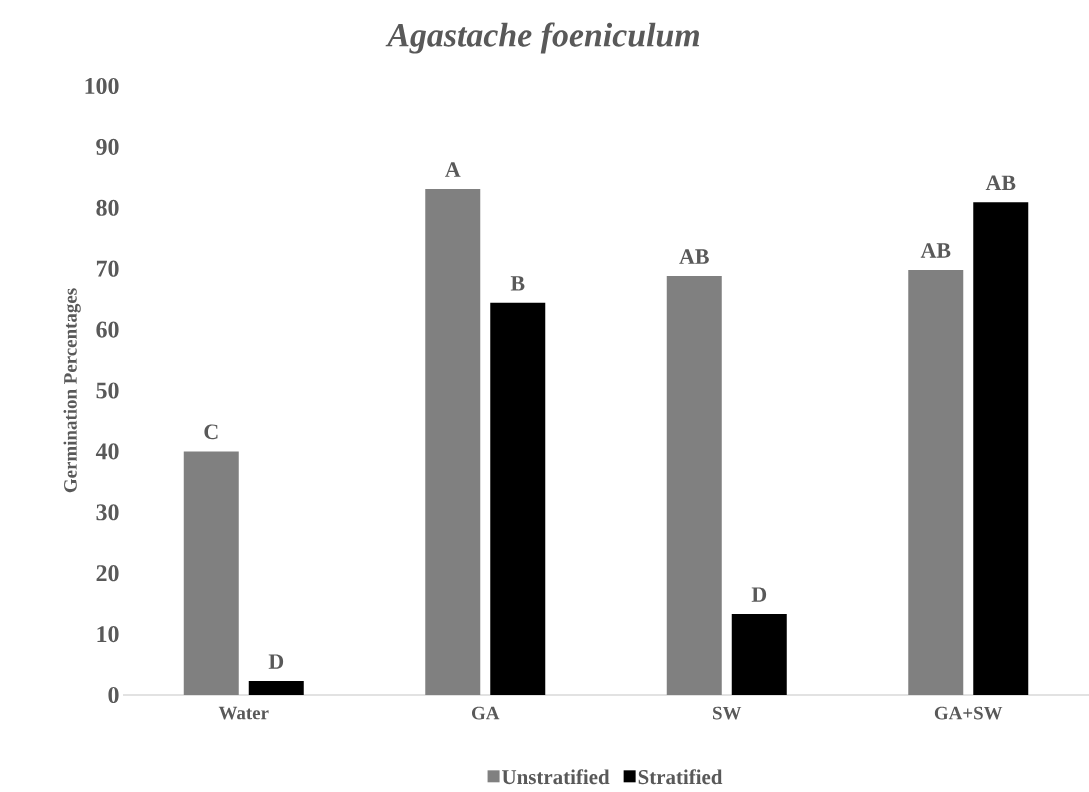 The height and width of the screenshot is (792, 1089). I want to click on y-axis-title: Germination Percentages, so click(72, 390).